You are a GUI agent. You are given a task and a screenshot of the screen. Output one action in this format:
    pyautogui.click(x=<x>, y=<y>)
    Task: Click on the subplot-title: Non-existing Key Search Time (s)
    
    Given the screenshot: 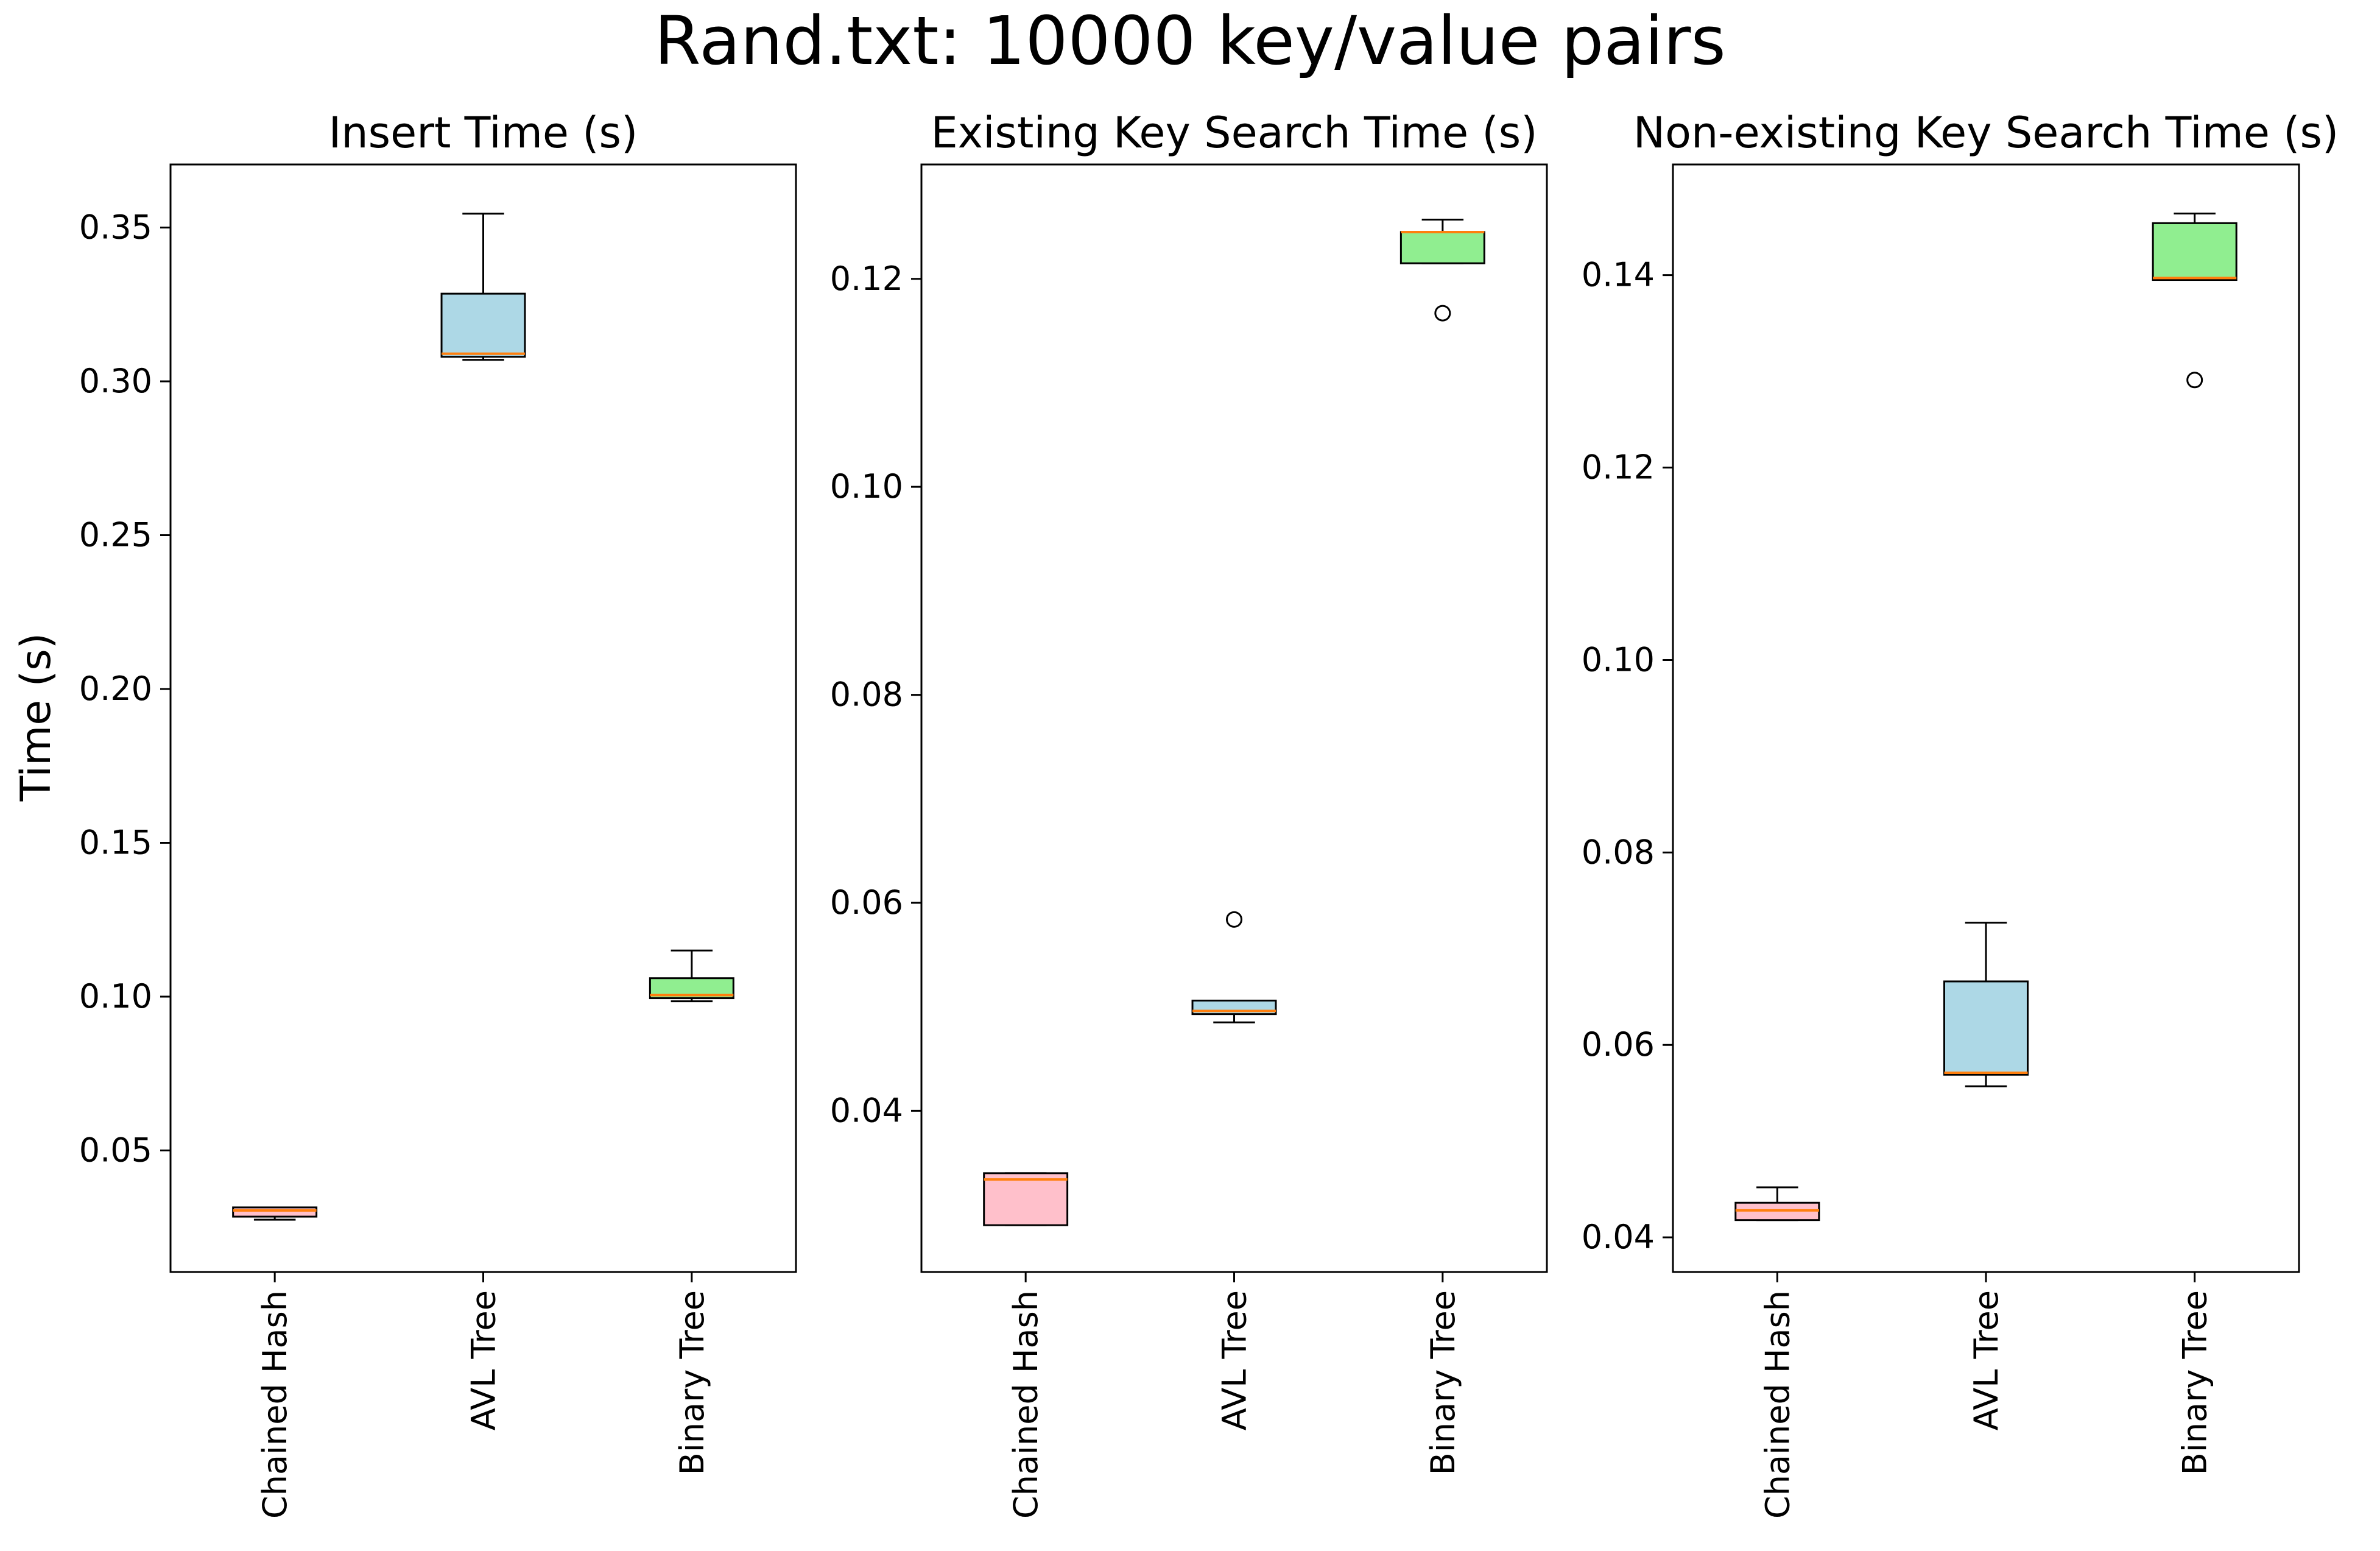 What is the action you would take?
    pyautogui.click(x=1986, y=133)
    